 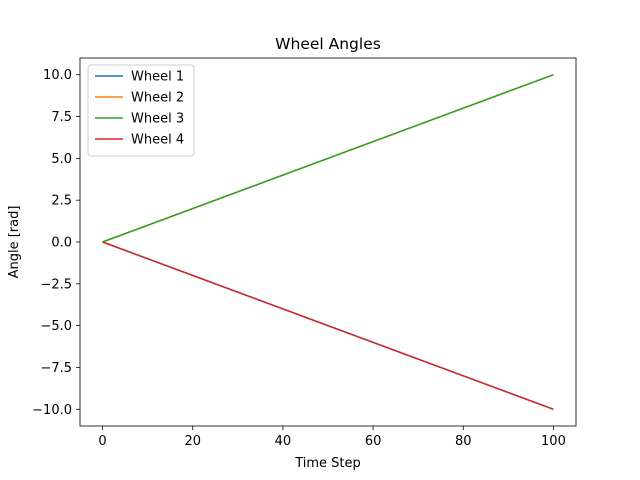 I want to click on y-tick-label: 2.5, so click(x=61, y=201).